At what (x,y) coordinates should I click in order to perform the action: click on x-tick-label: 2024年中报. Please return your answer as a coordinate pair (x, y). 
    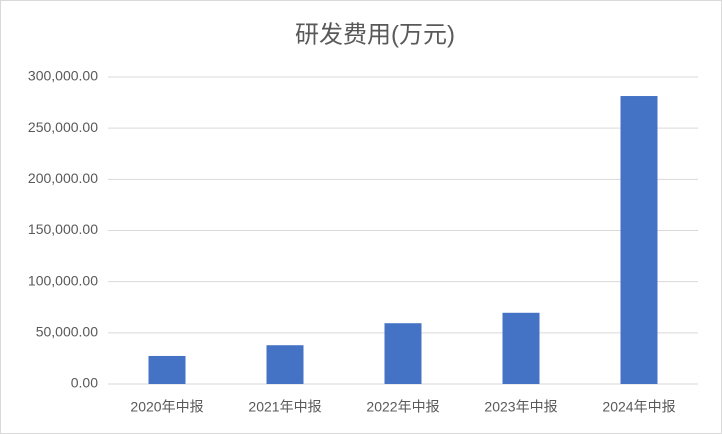
    Looking at the image, I should click on (638, 407).